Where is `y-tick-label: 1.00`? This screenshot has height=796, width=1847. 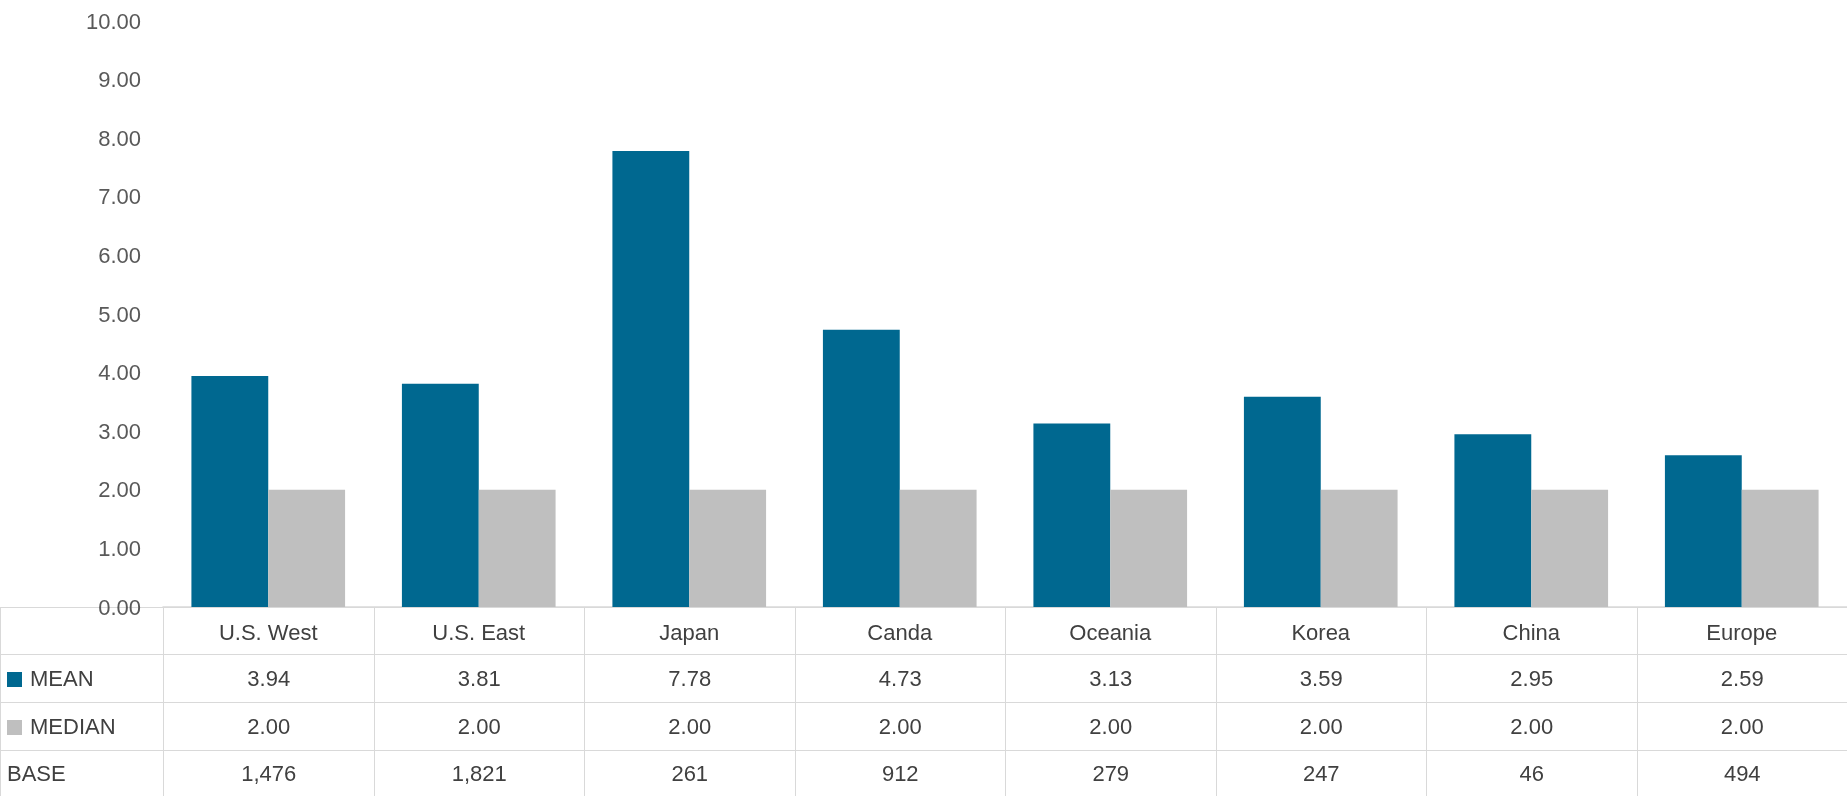 y-tick-label: 1.00 is located at coordinates (119, 548).